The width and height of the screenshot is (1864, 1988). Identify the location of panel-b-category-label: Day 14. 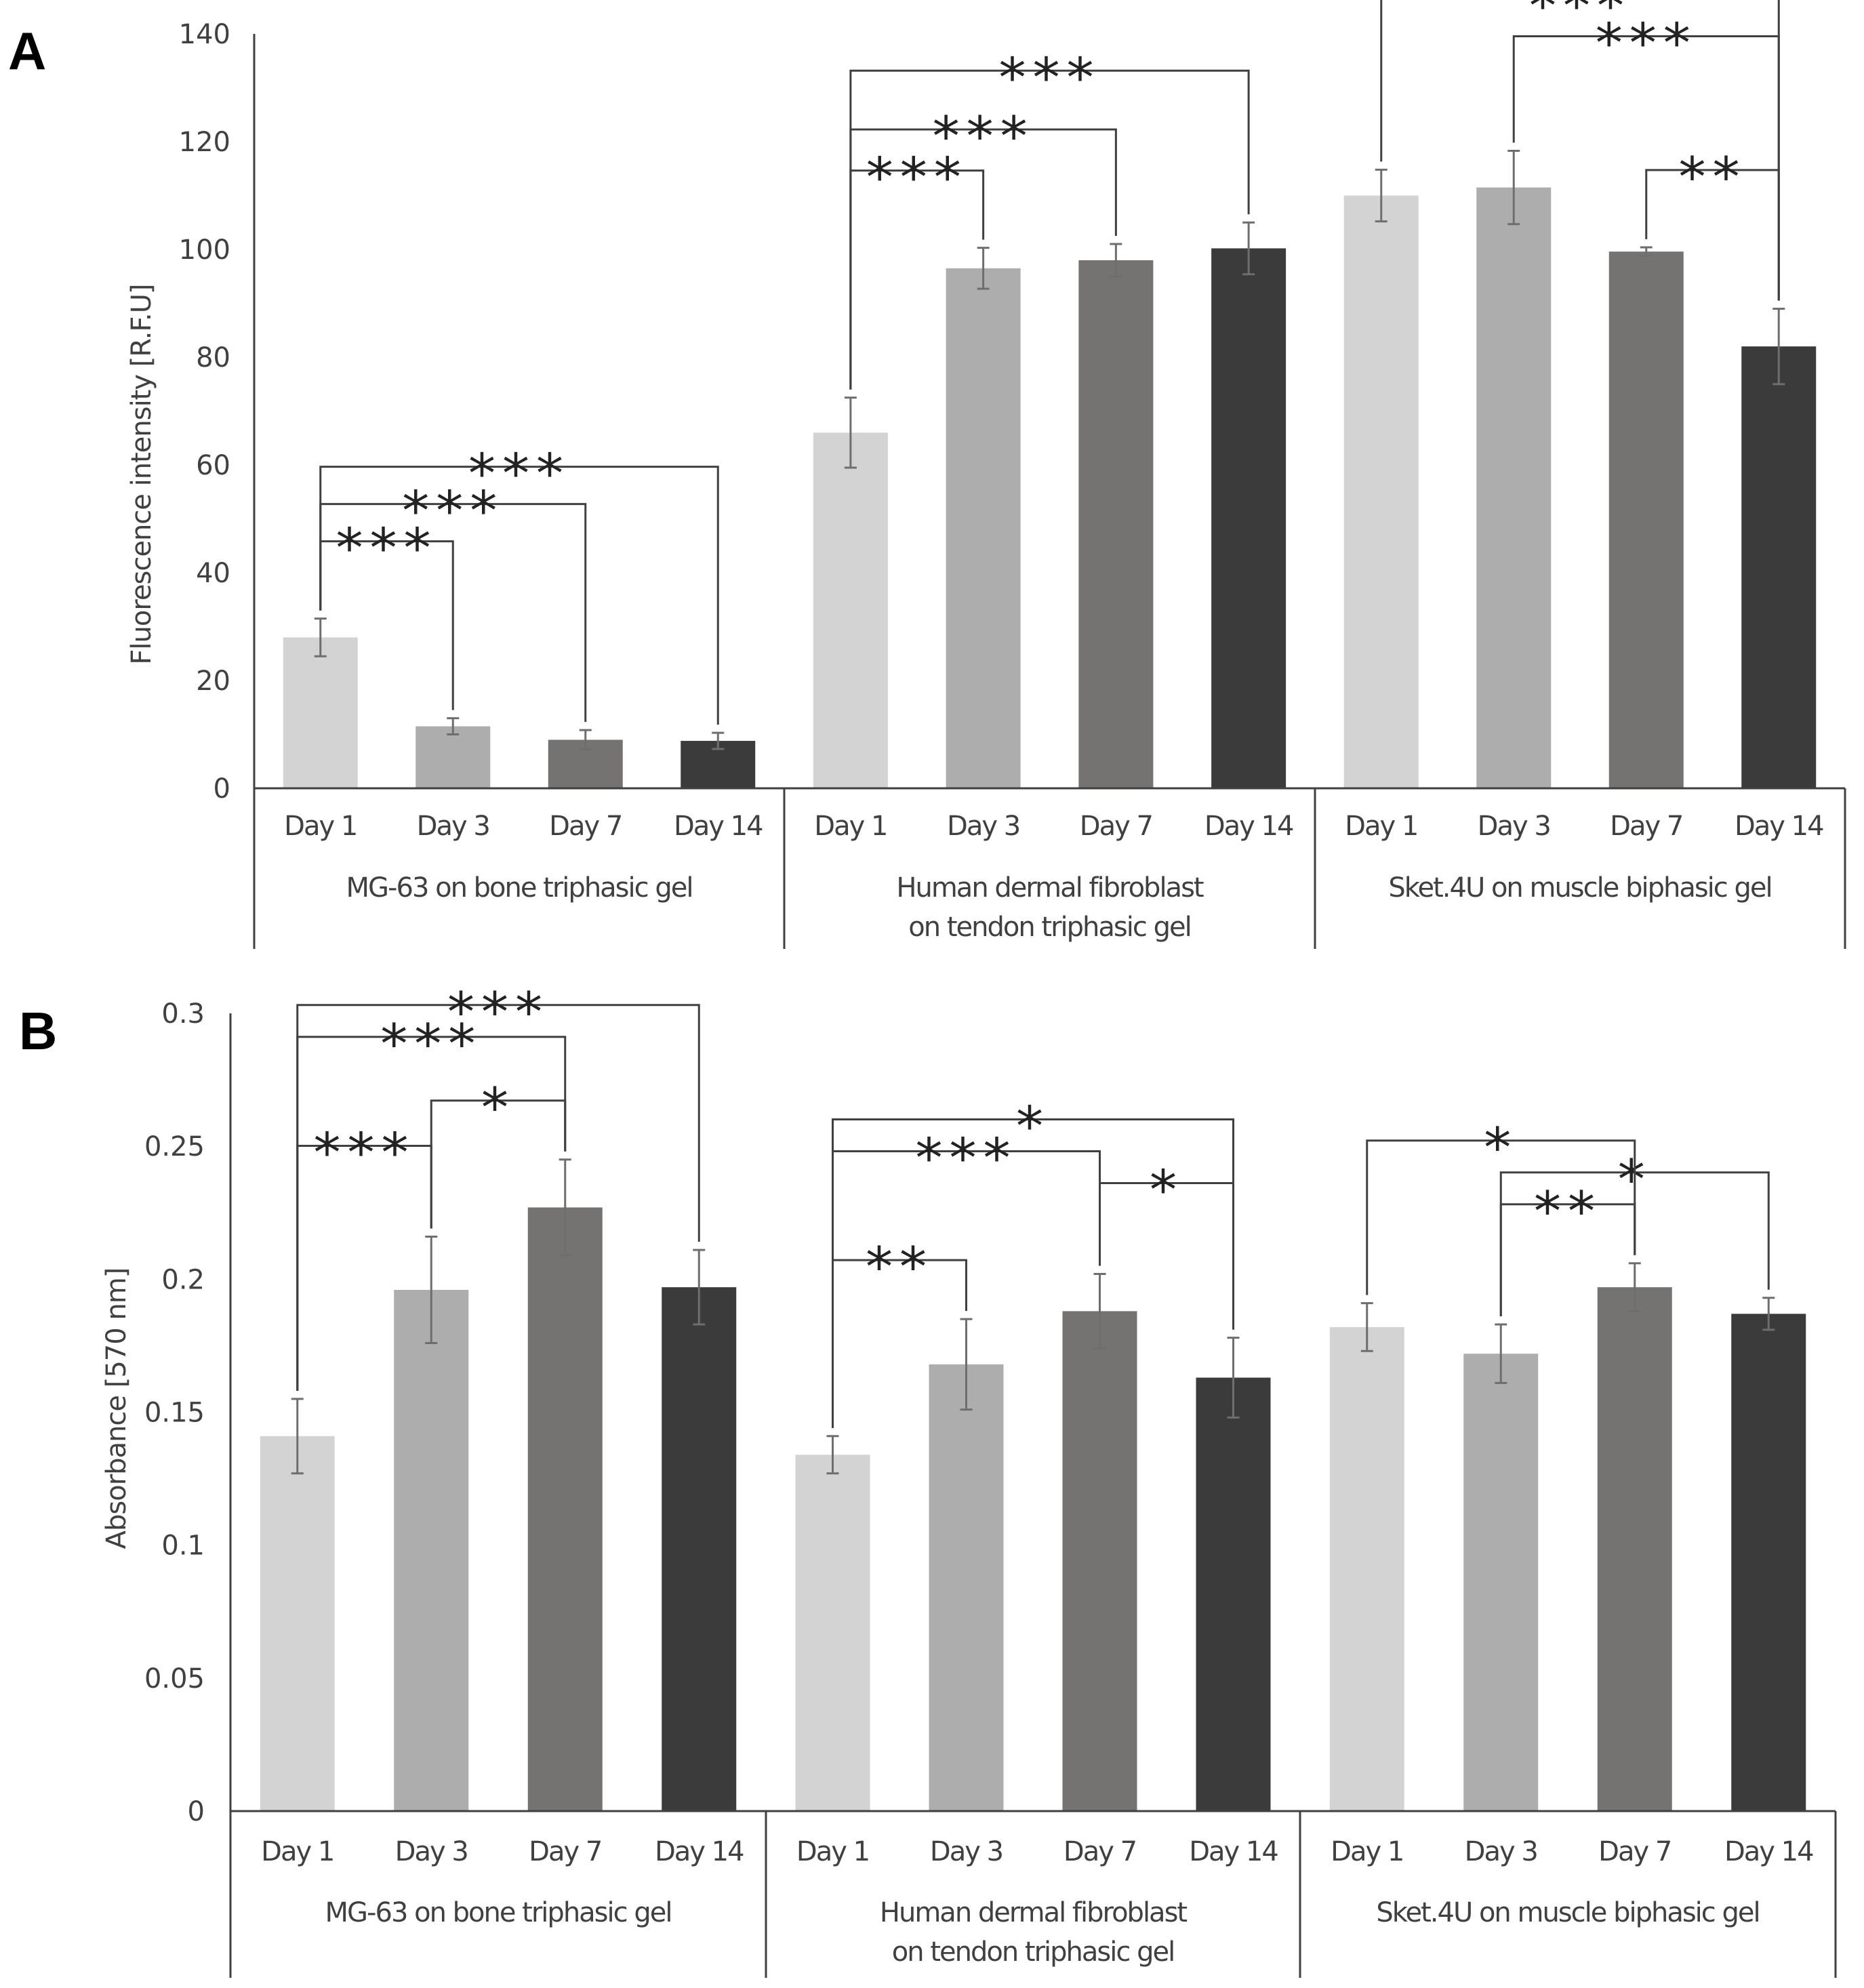
(1233, 1851).